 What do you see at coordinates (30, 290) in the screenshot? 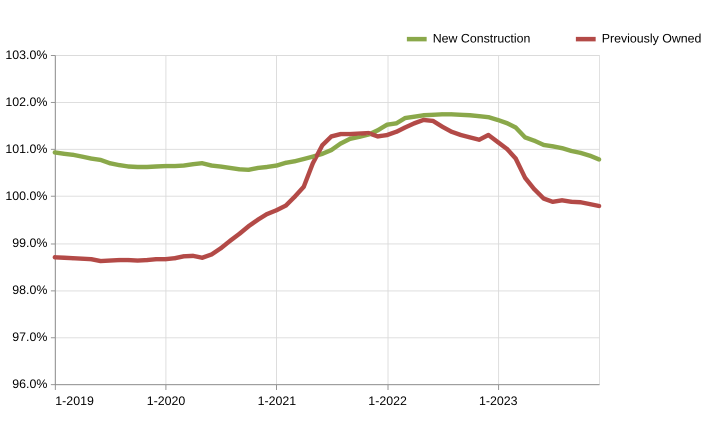
I see `y-tick-label: 98.0%` at bounding box center [30, 290].